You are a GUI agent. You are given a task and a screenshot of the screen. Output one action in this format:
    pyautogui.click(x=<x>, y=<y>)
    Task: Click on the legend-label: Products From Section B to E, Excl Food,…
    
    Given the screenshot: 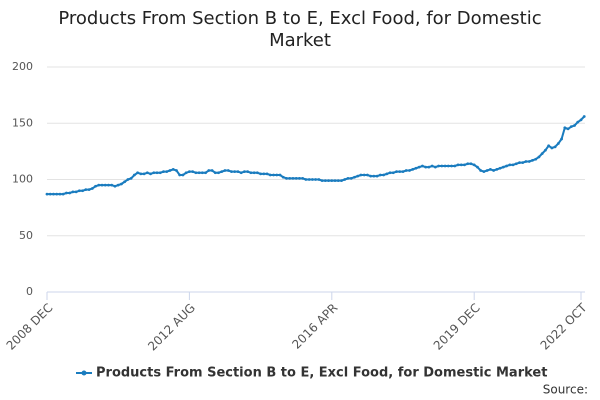 What is the action you would take?
    pyautogui.click(x=321, y=373)
    